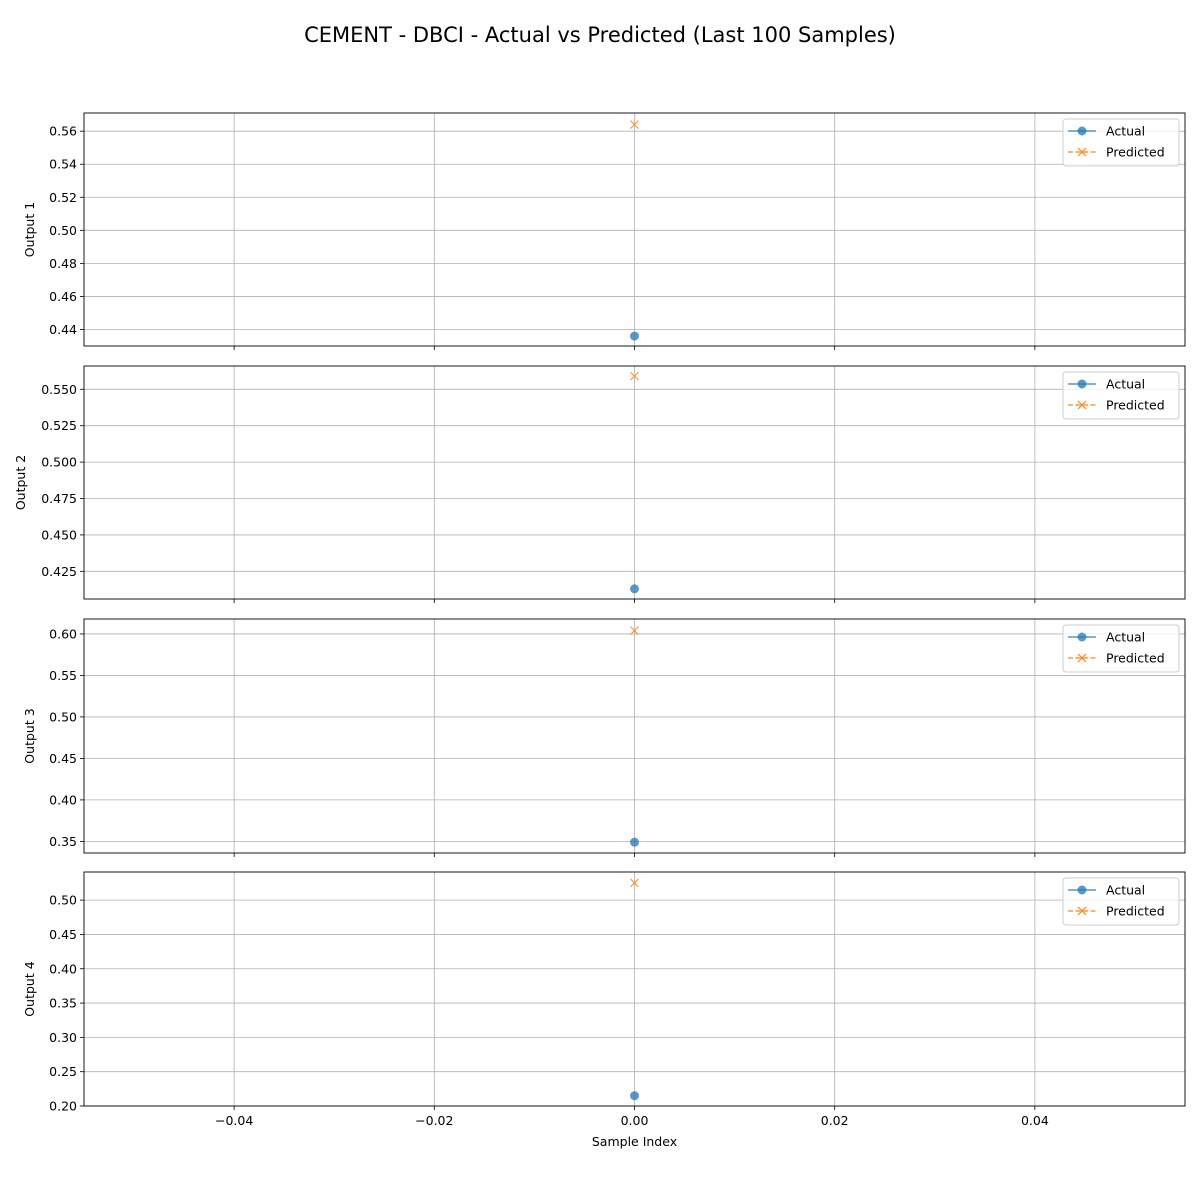  Describe the element at coordinates (63, 1071) in the screenshot. I see `y-tick-label: 0.25` at that location.